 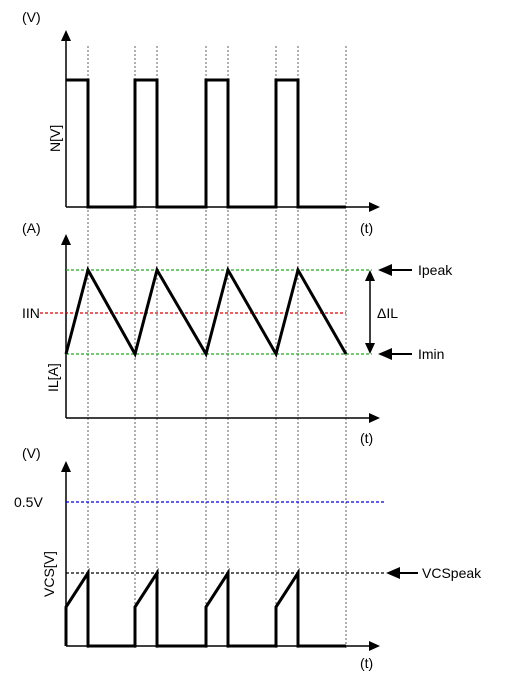 I want to click on top-x-unit: (t), so click(x=366, y=228).